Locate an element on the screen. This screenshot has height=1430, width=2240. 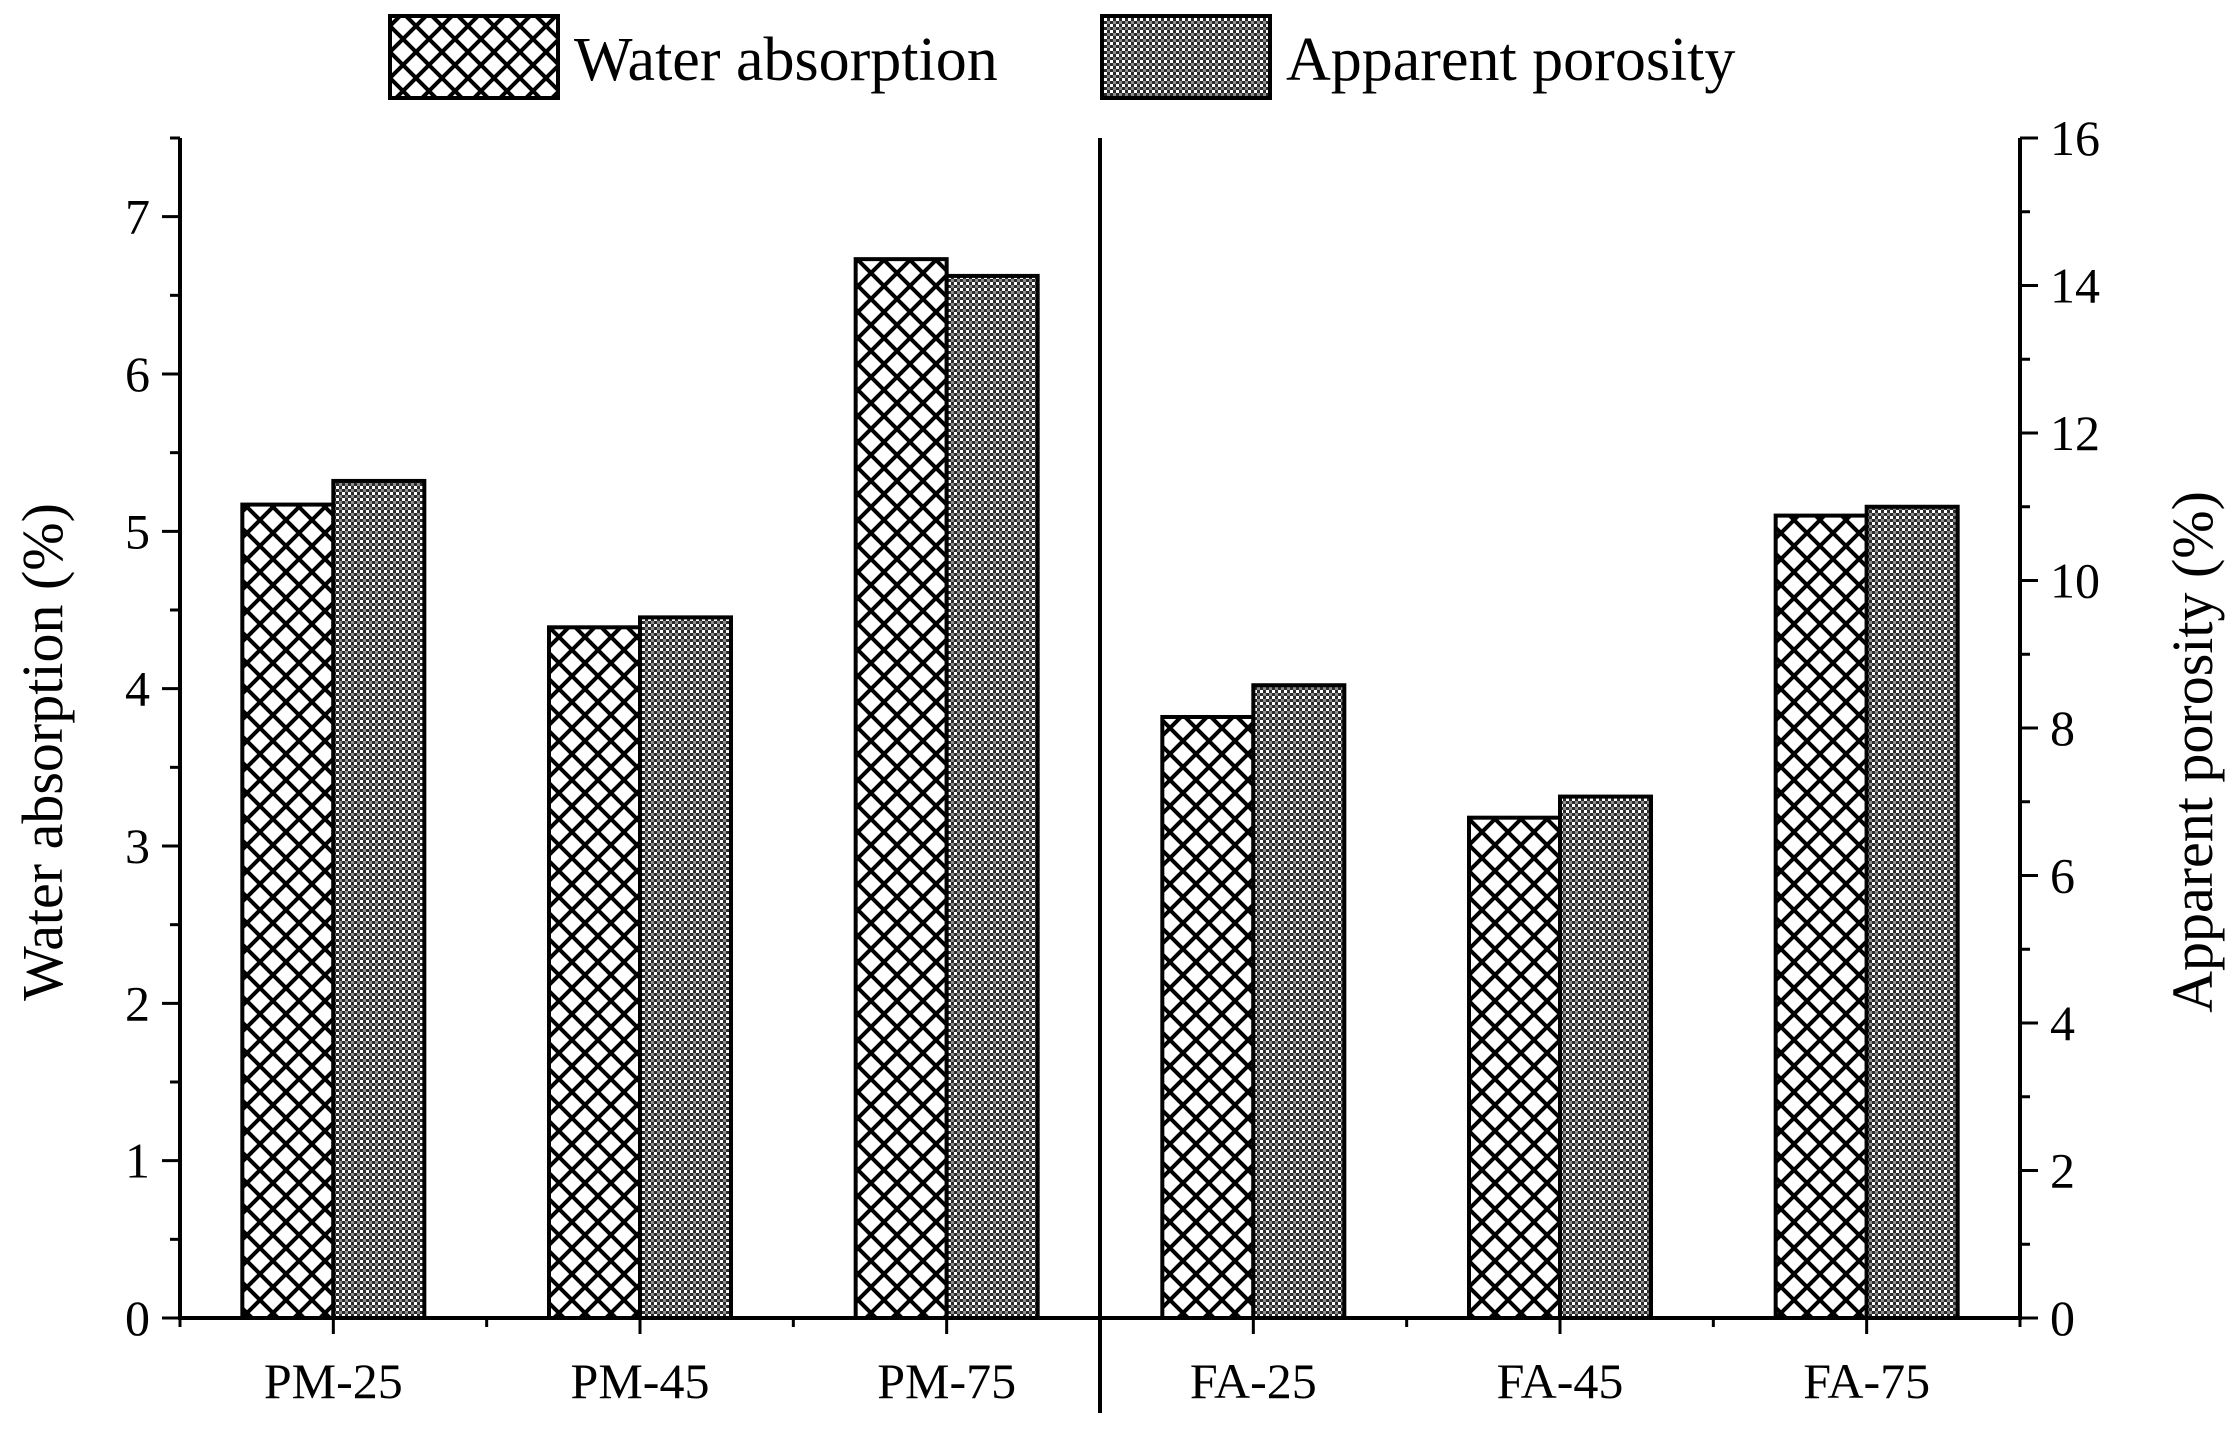
y-axis-title-right: Apparent porosity (%) is located at coordinates (2192, 752).